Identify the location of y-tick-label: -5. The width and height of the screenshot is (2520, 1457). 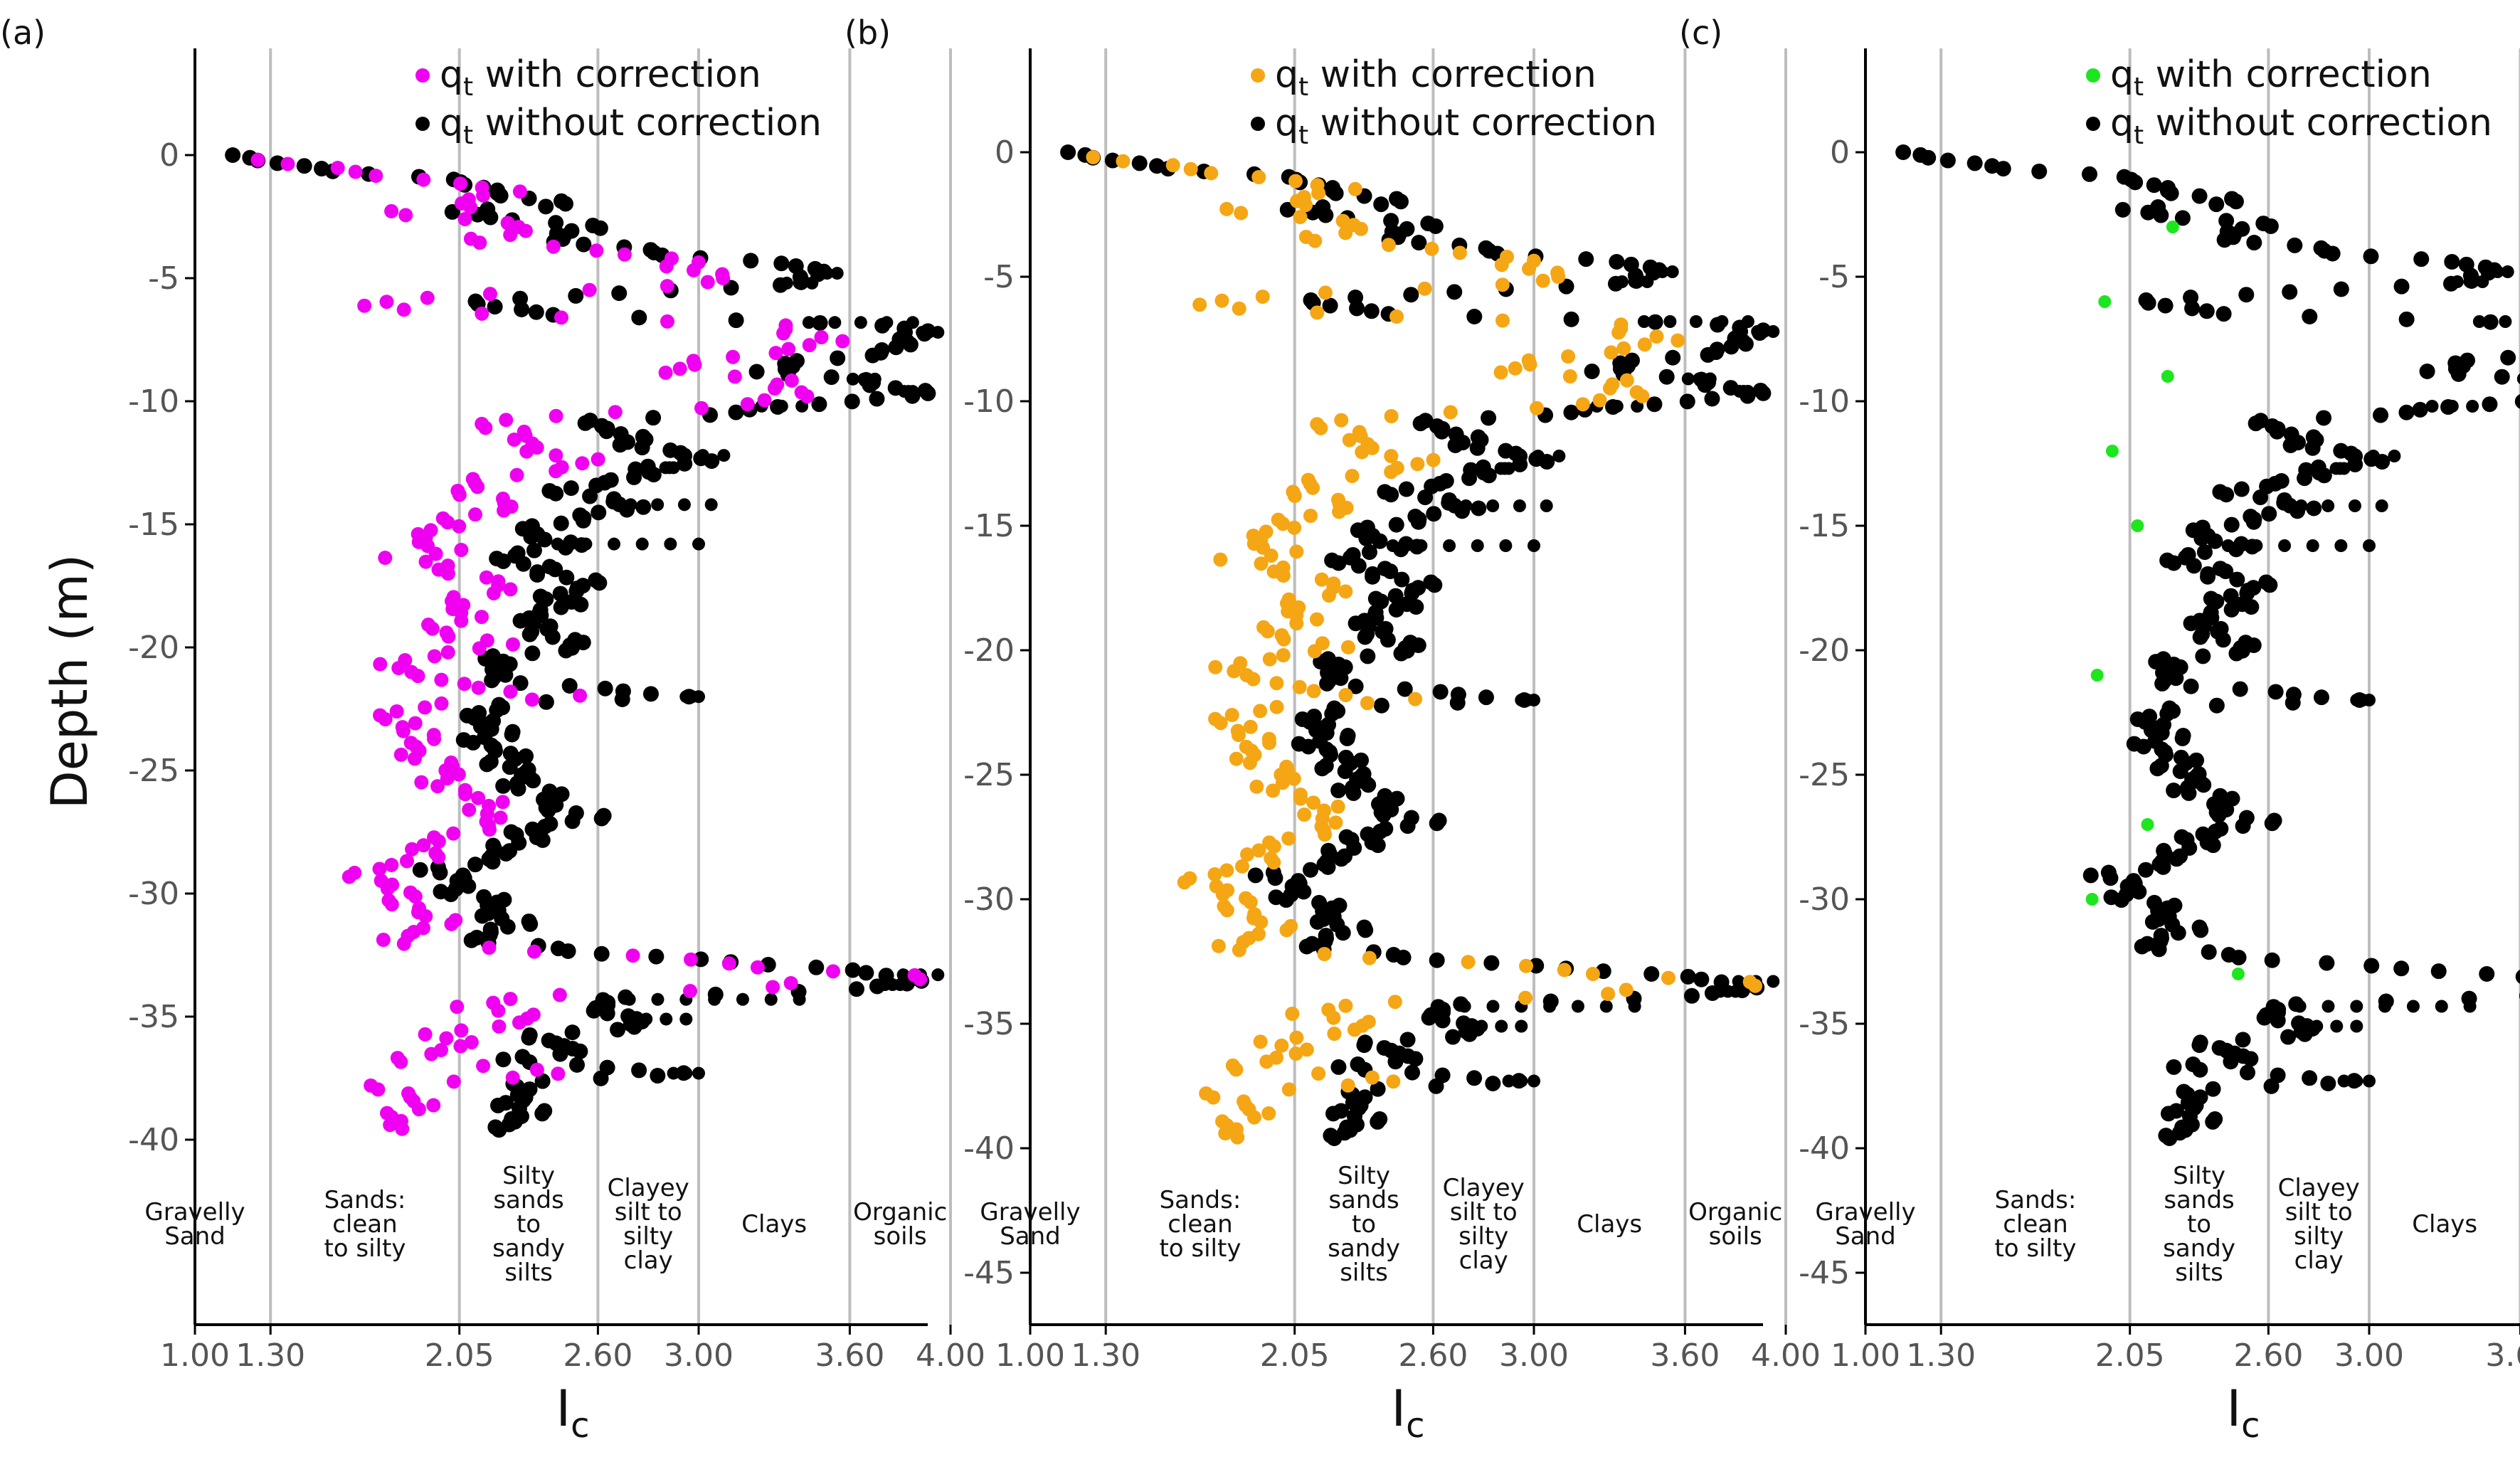
(999, 277).